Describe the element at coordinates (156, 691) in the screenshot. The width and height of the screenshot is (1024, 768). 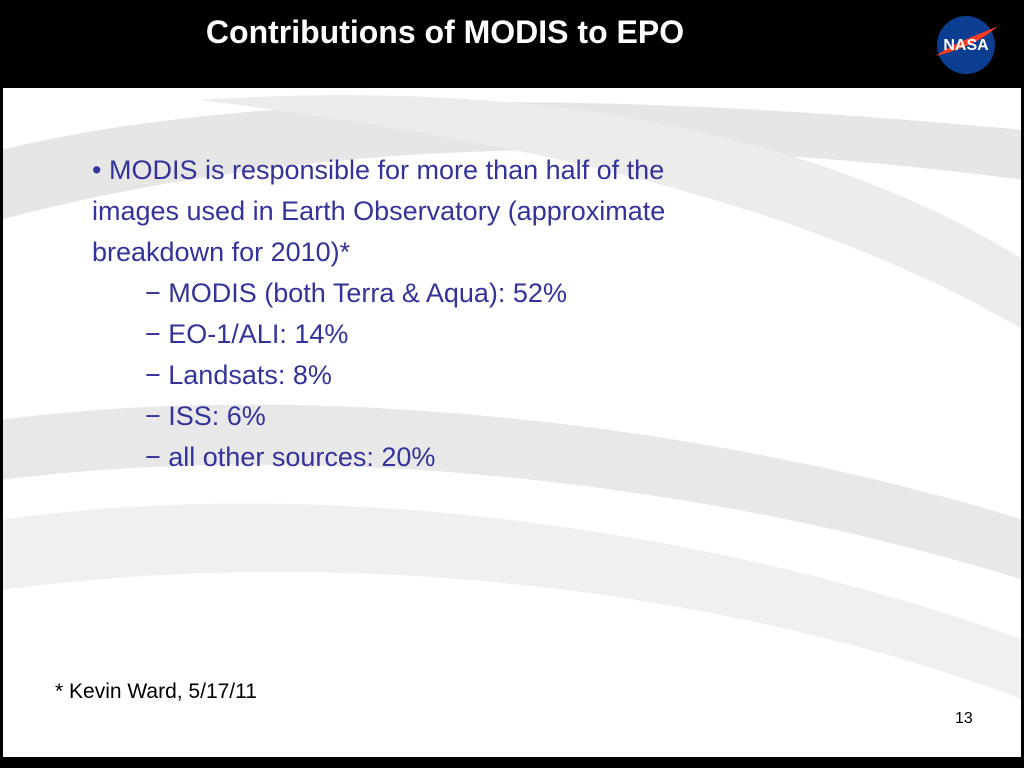
I see `footnote: * Kevin Ward, 5/17/11` at that location.